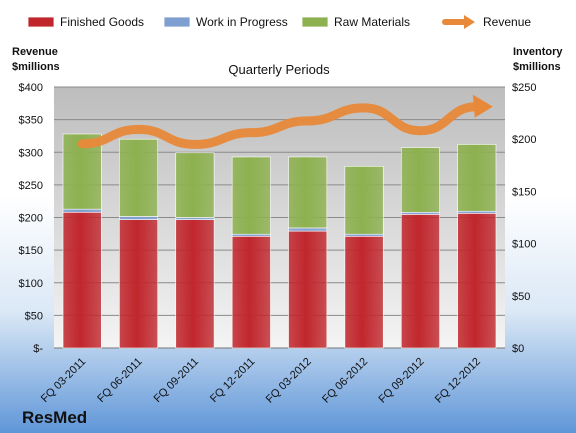 The height and width of the screenshot is (433, 576). Describe the element at coordinates (538, 52) in the screenshot. I see `right-axis-title-line1: Inventory` at that location.